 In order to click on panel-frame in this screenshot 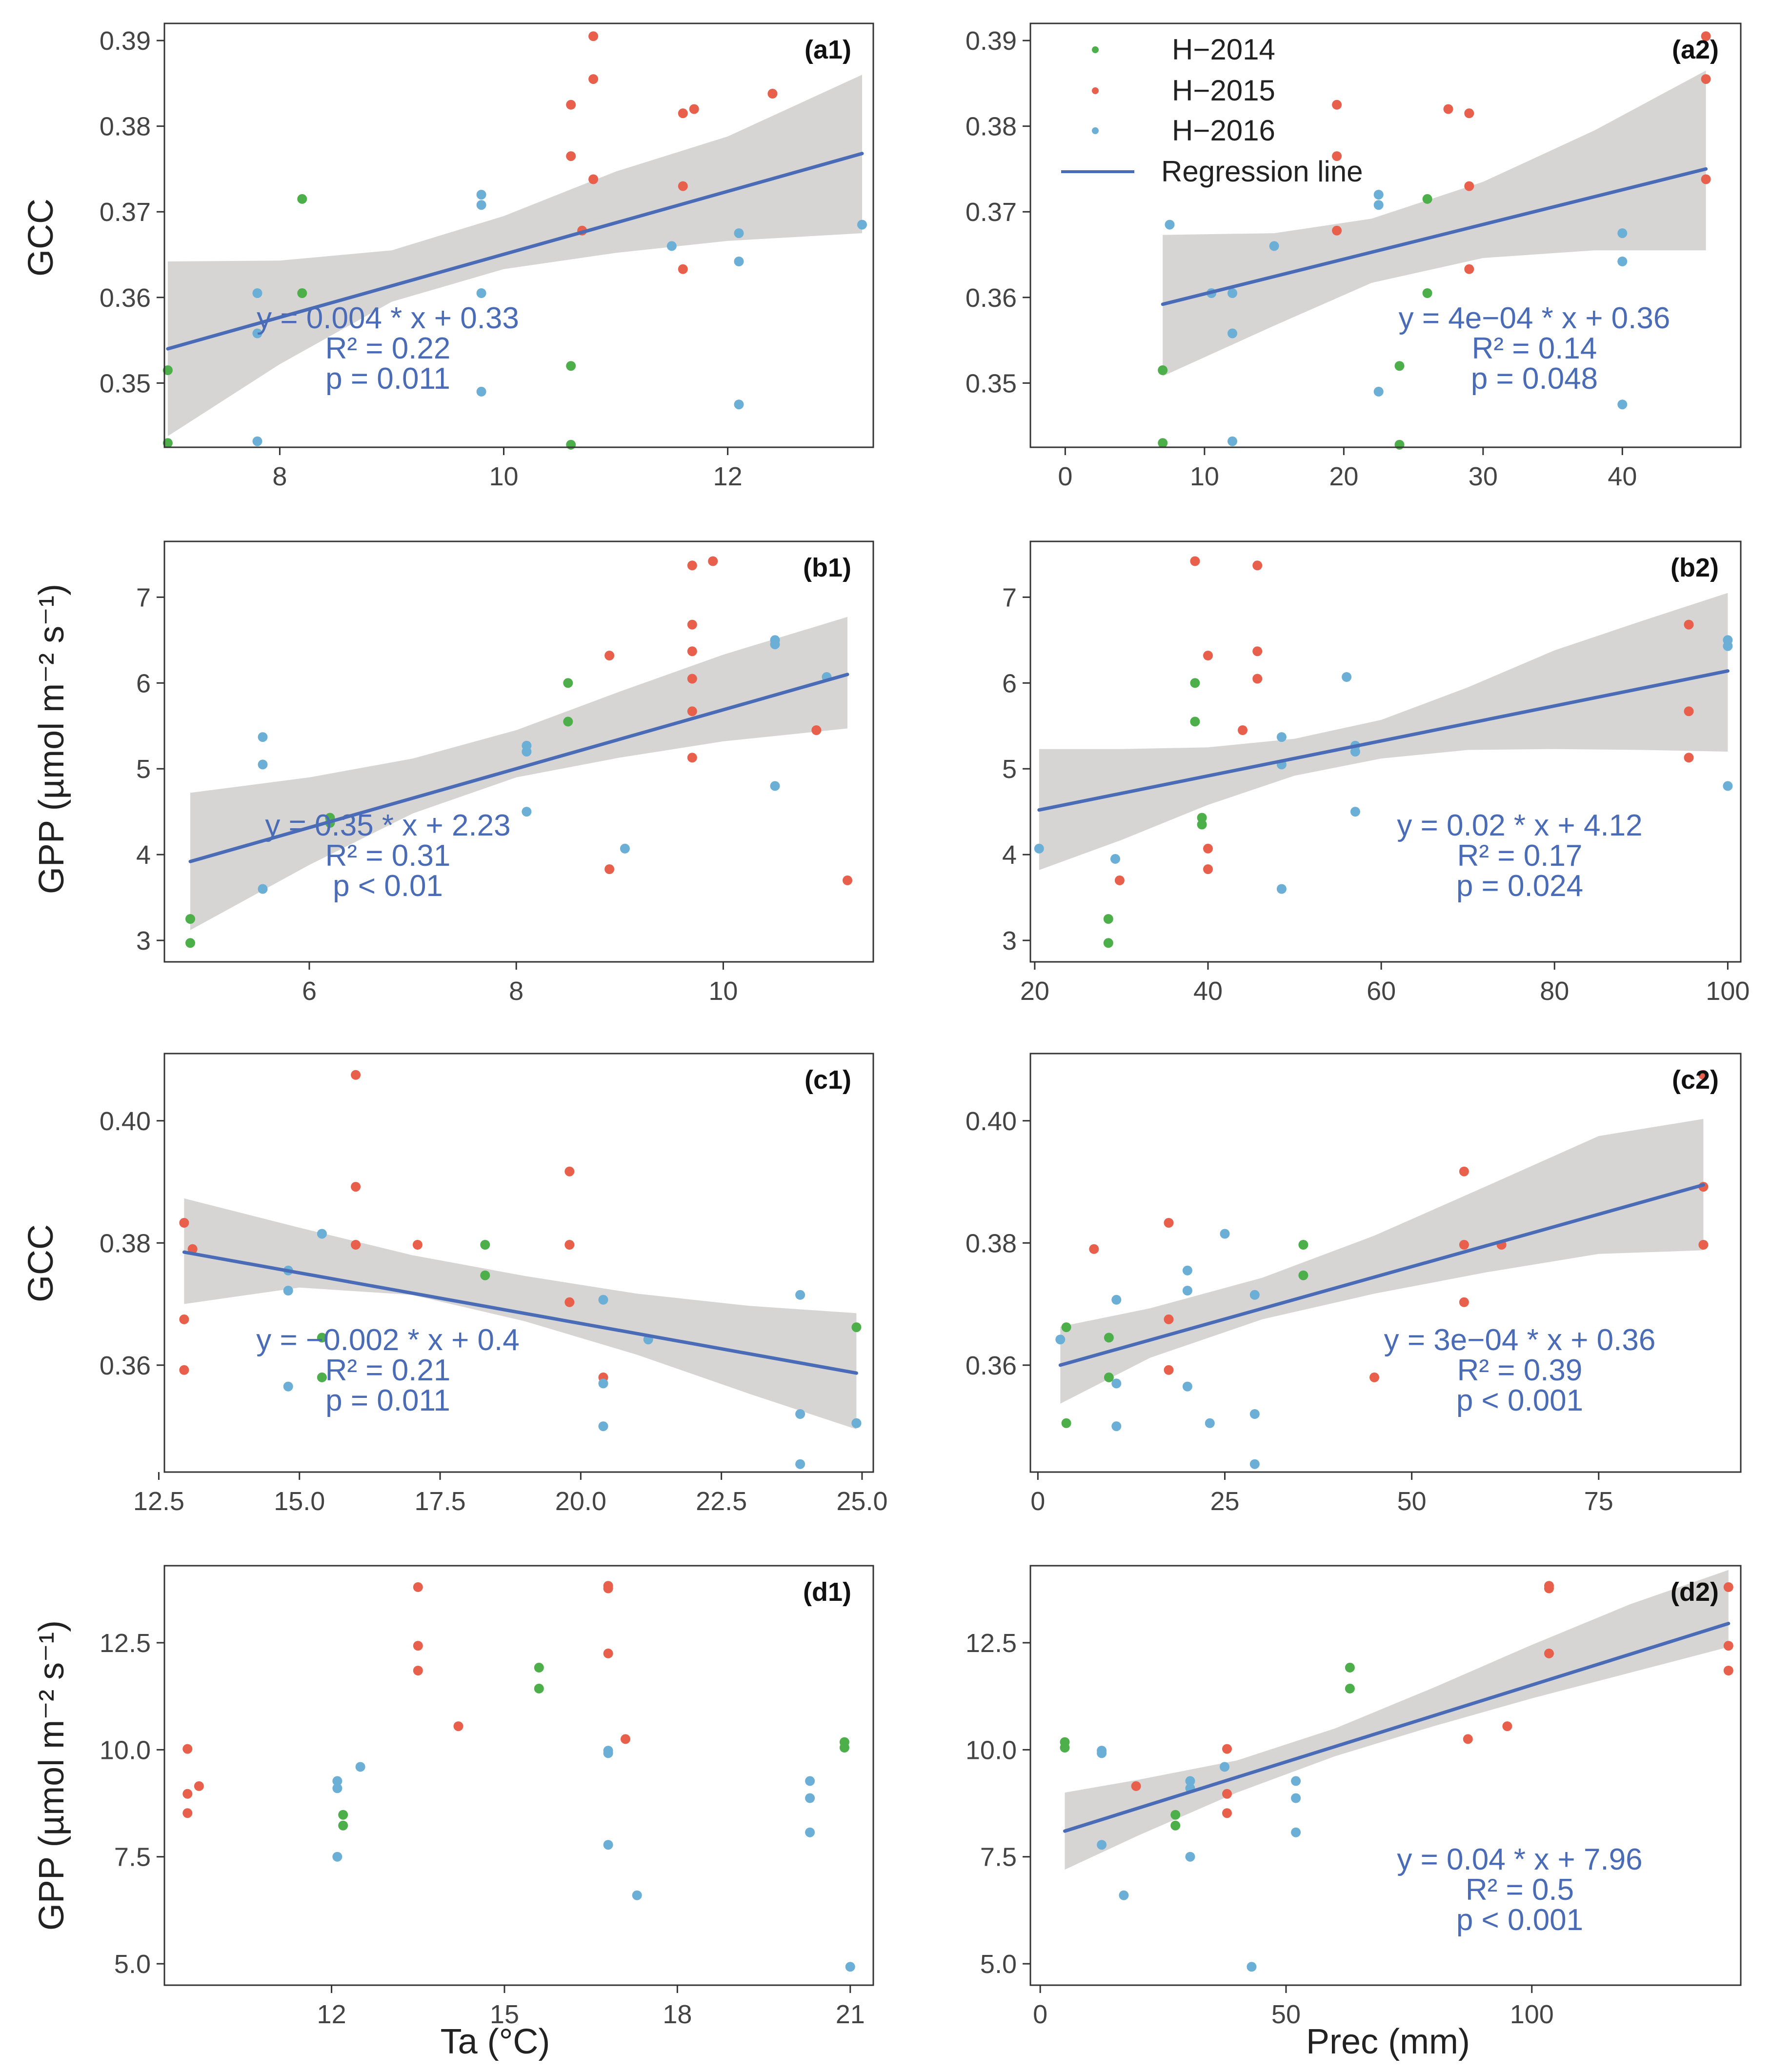, I will do `click(1385, 751)`.